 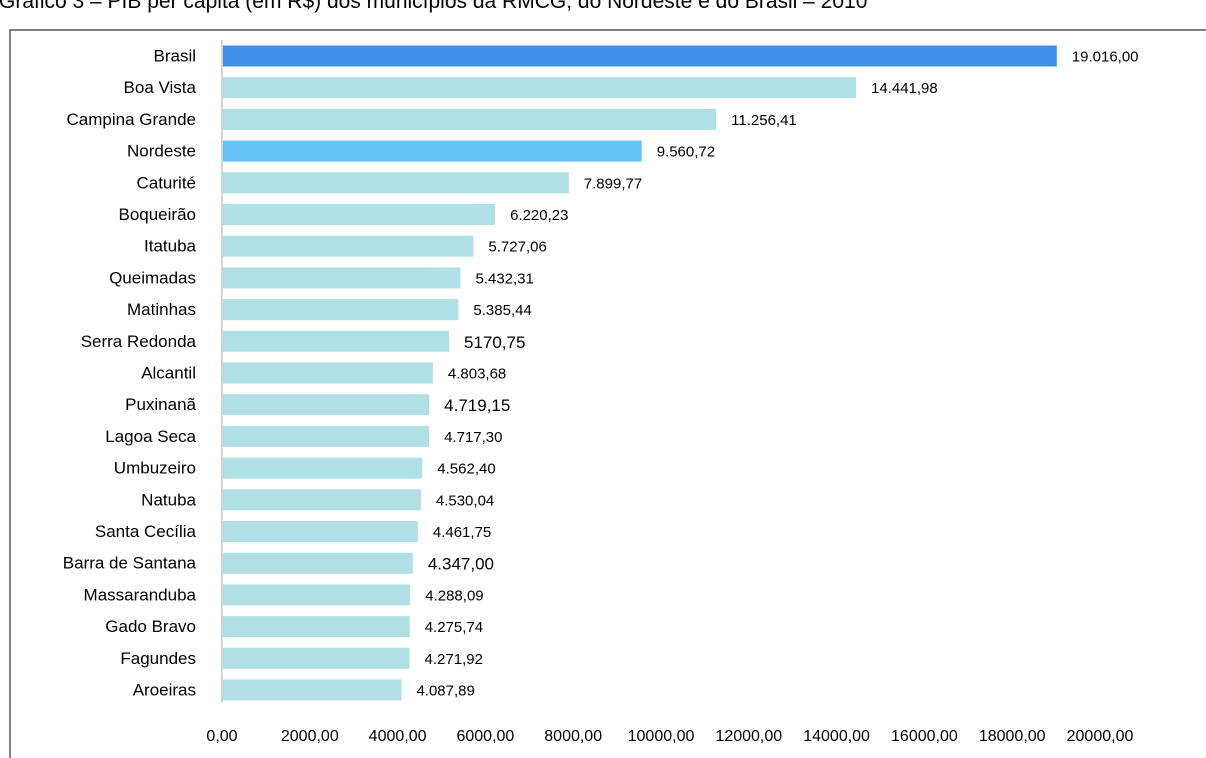 I want to click on x-tick-label: 4000,00, so click(x=398, y=736).